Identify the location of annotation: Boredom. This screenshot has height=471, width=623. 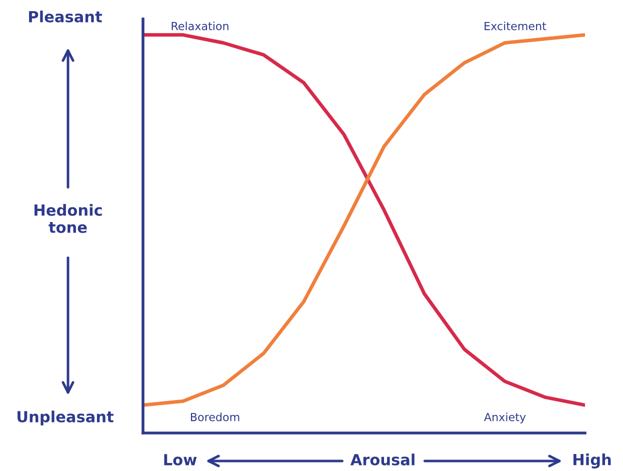
(215, 417).